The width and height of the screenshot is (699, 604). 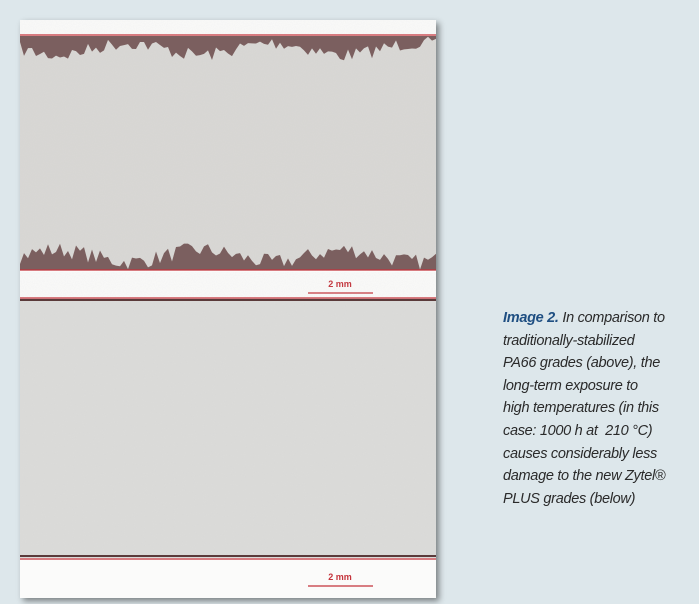 What do you see at coordinates (570, 385) in the screenshot?
I see `caption-line: long-term exposure to` at bounding box center [570, 385].